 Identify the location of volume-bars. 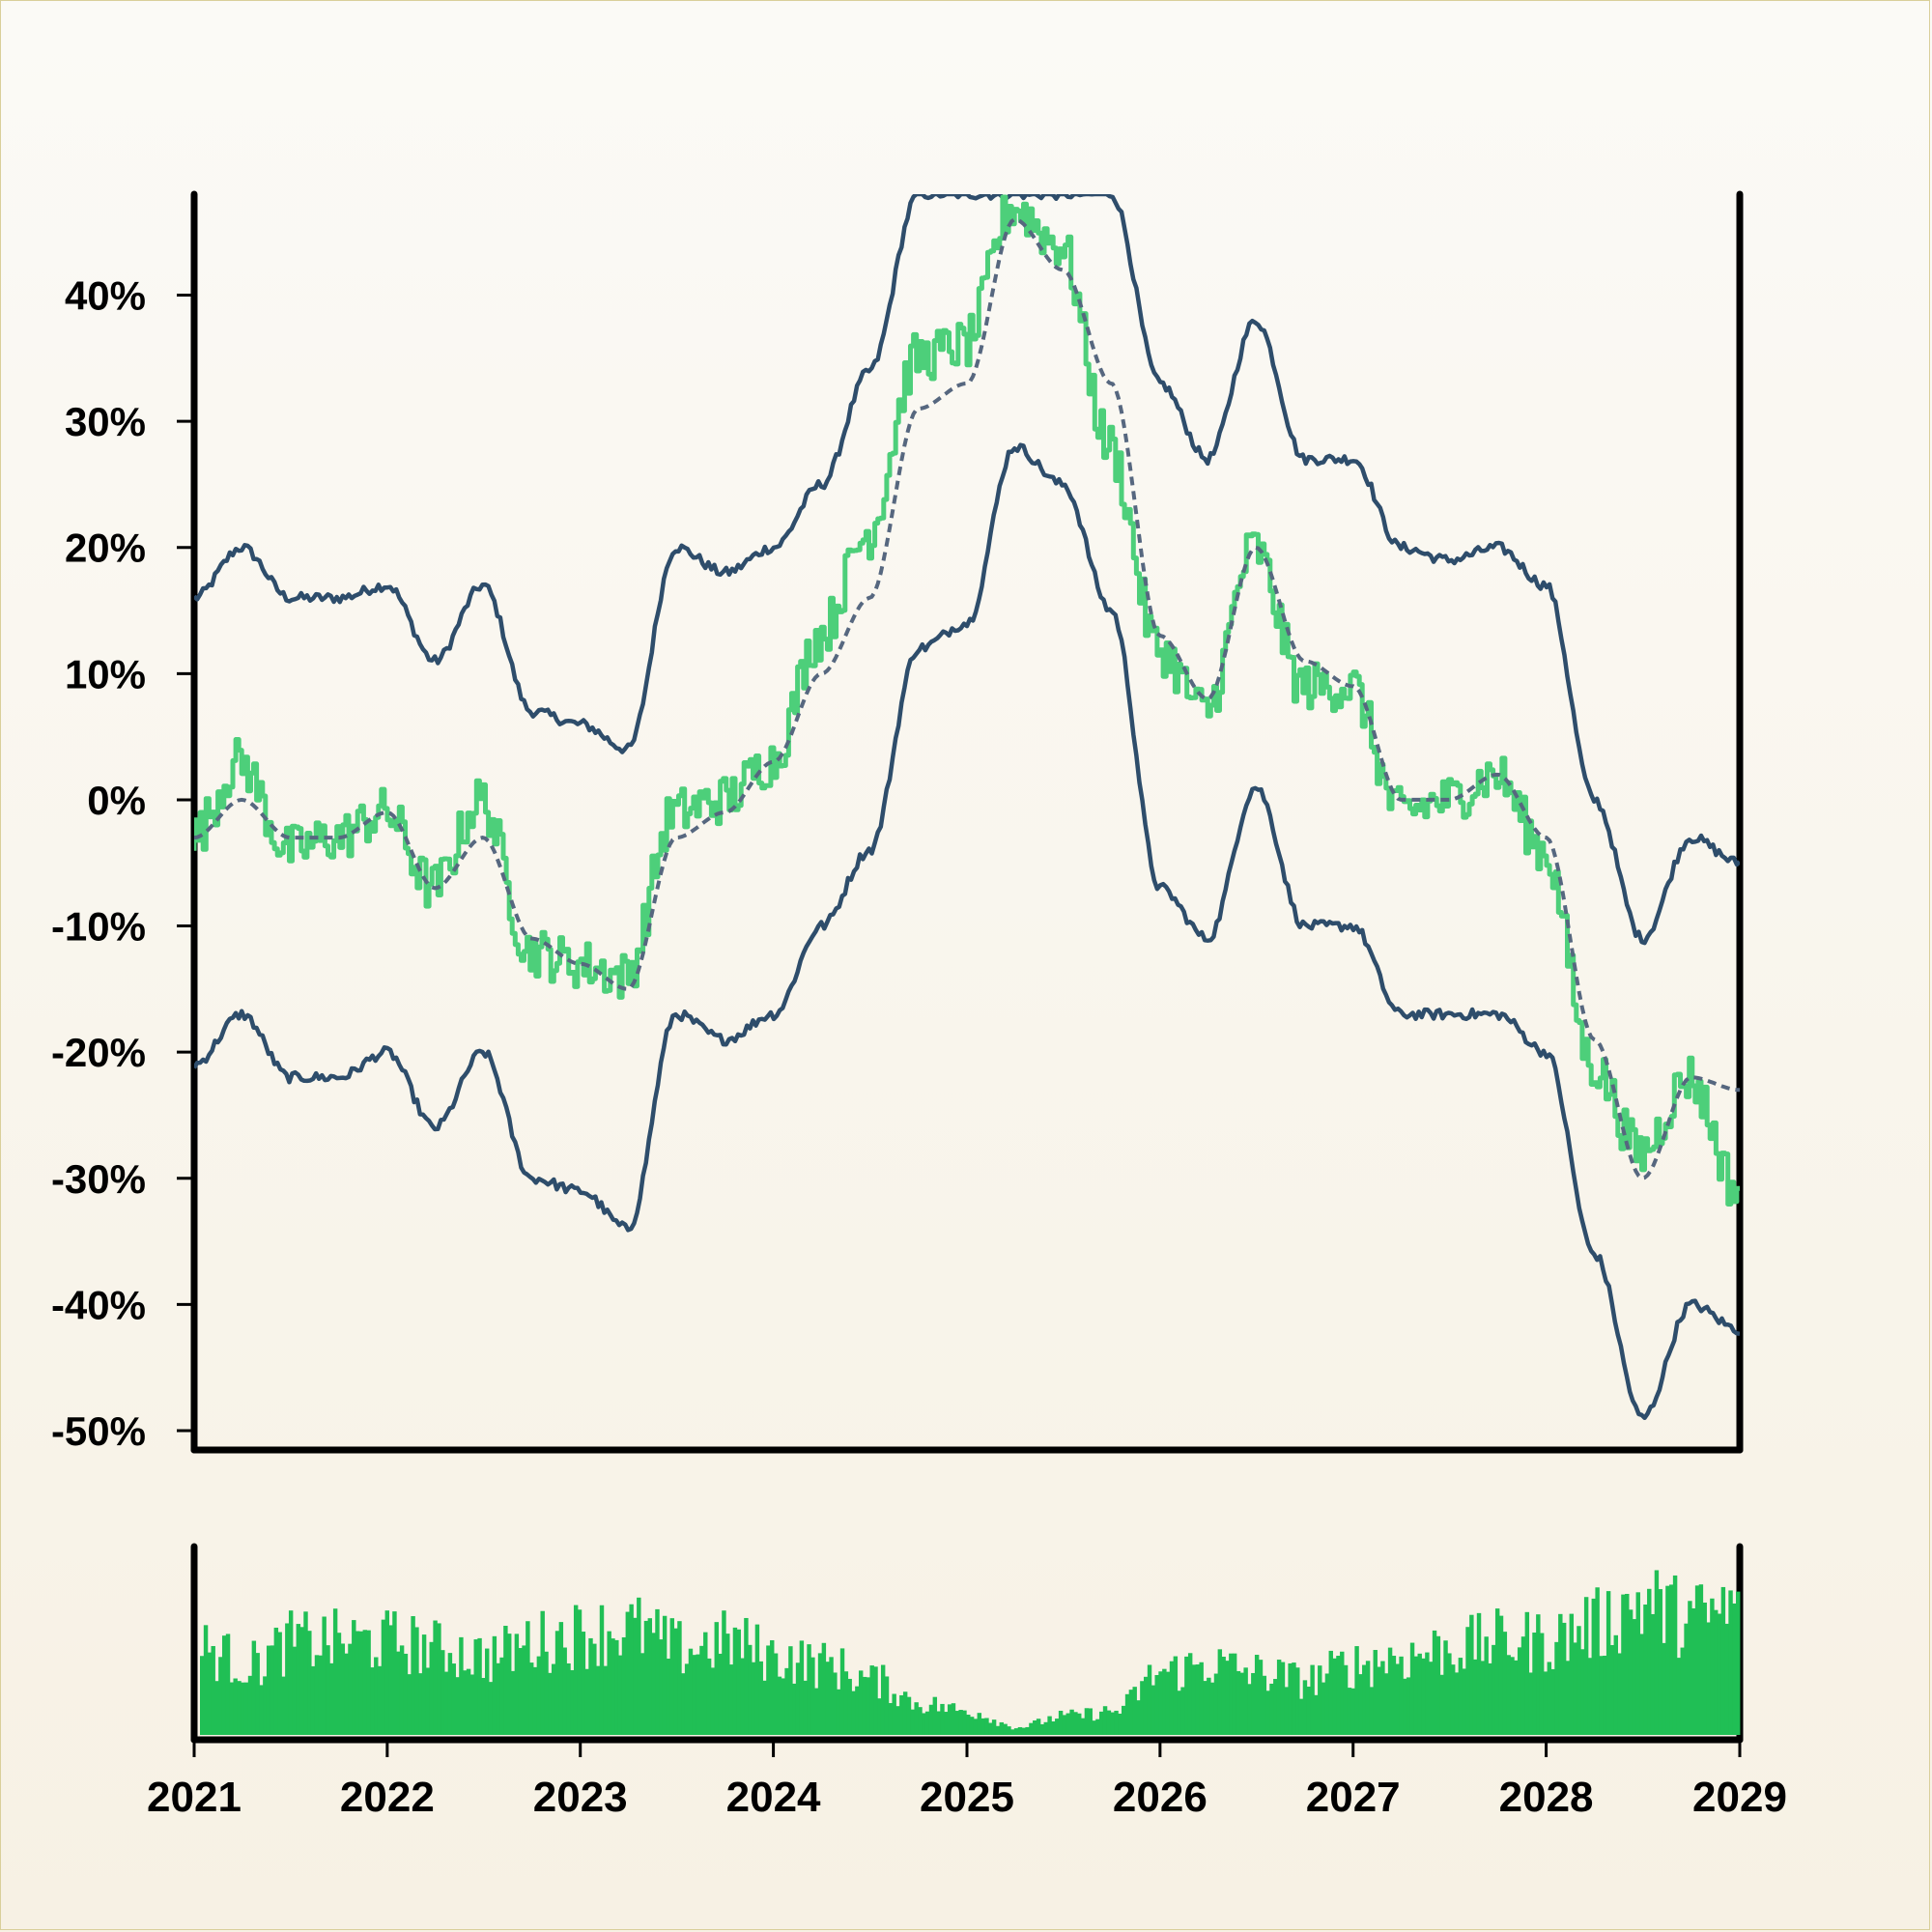
(970, 1652).